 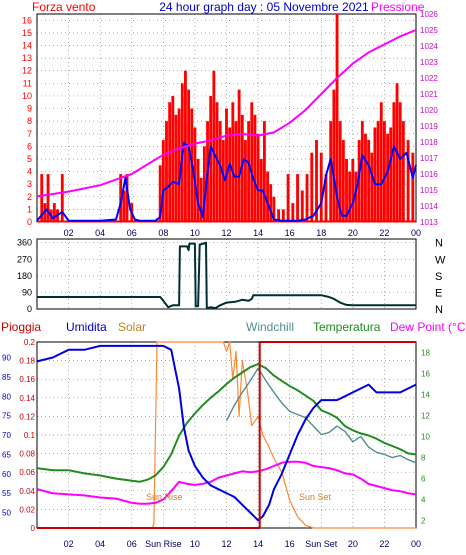 I want to click on wind-x-tick-label: 12, so click(x=226, y=233).